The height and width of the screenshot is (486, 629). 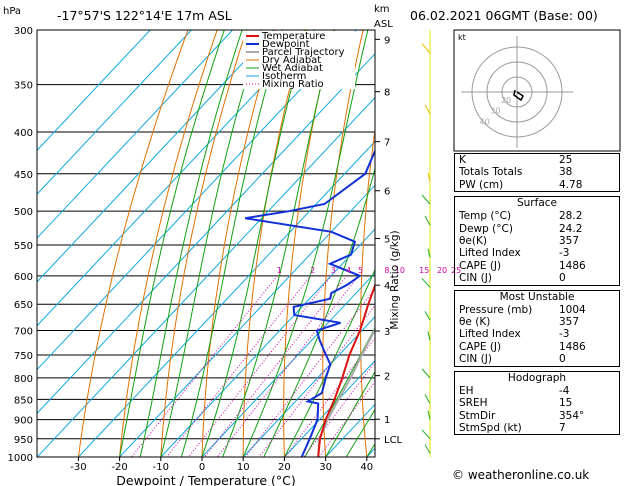 What do you see at coordinates (383, 24) in the screenshot?
I see `height-unit-label-asl: ASL` at bounding box center [383, 24].